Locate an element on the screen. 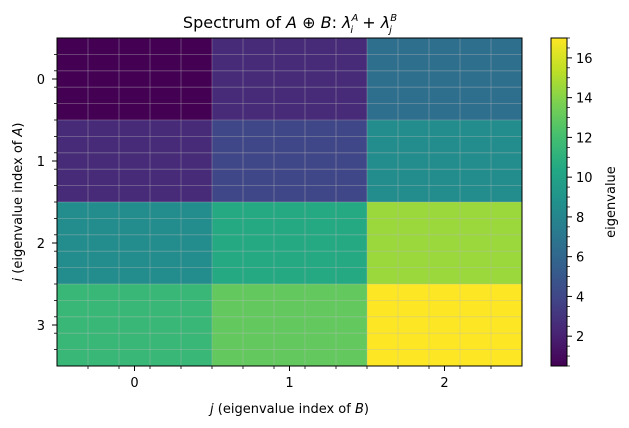 Image resolution: width=629 pixels, height=428 pixels. y-tick-label-1: 1 is located at coordinates (41, 162).